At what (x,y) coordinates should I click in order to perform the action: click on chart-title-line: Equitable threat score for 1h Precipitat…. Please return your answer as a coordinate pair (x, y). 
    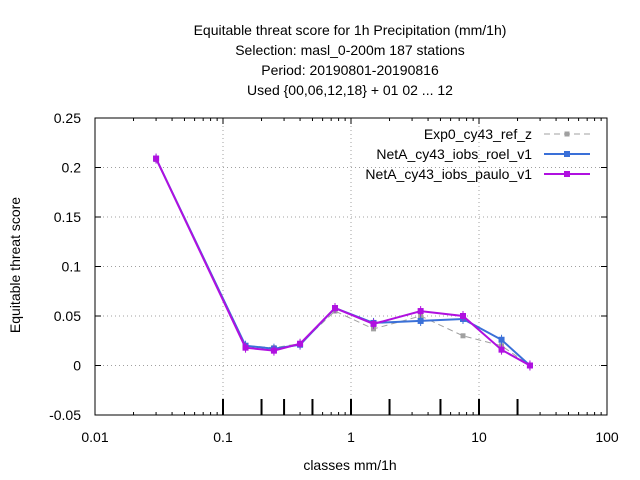
    Looking at the image, I should click on (350, 30).